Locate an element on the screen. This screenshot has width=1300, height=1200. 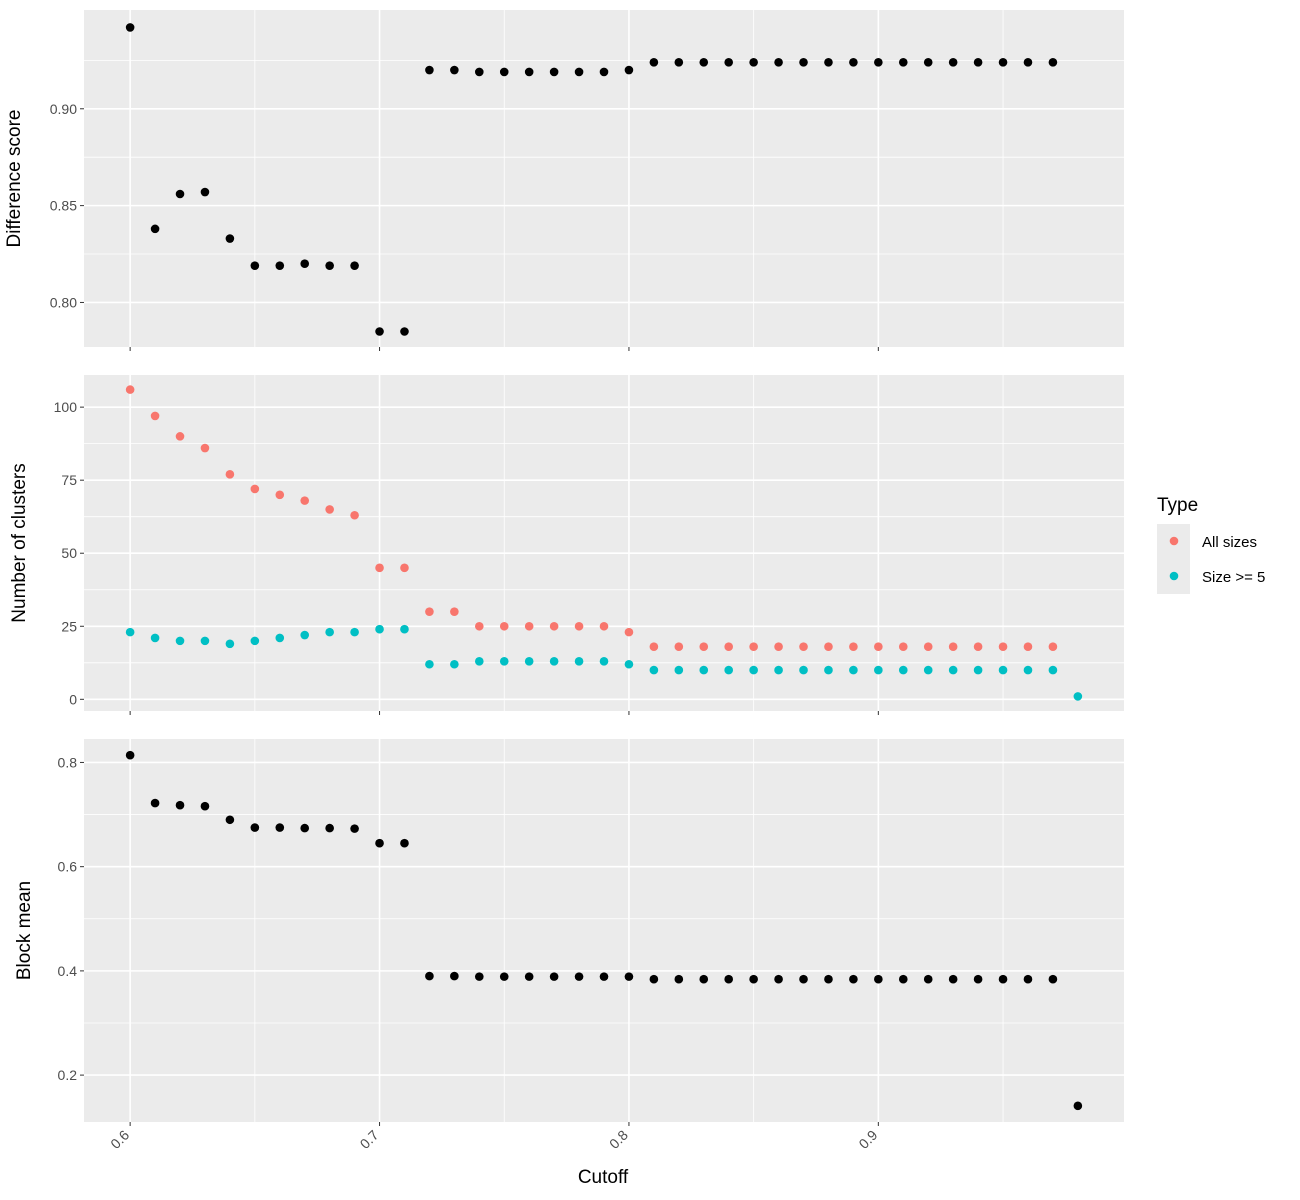
legend-label-size-ge-5: Size >= 5 is located at coordinates (1233, 577).